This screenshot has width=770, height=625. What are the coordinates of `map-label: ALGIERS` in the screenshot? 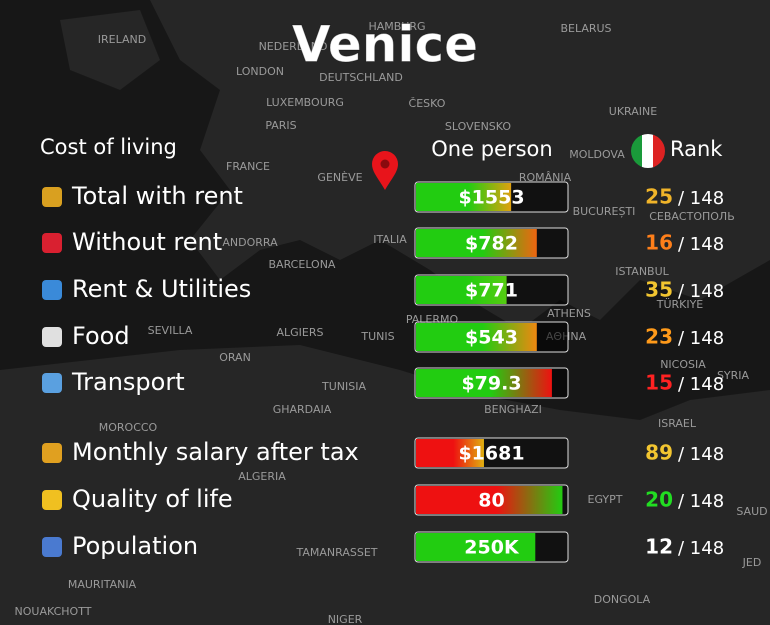 It's located at (300, 332).